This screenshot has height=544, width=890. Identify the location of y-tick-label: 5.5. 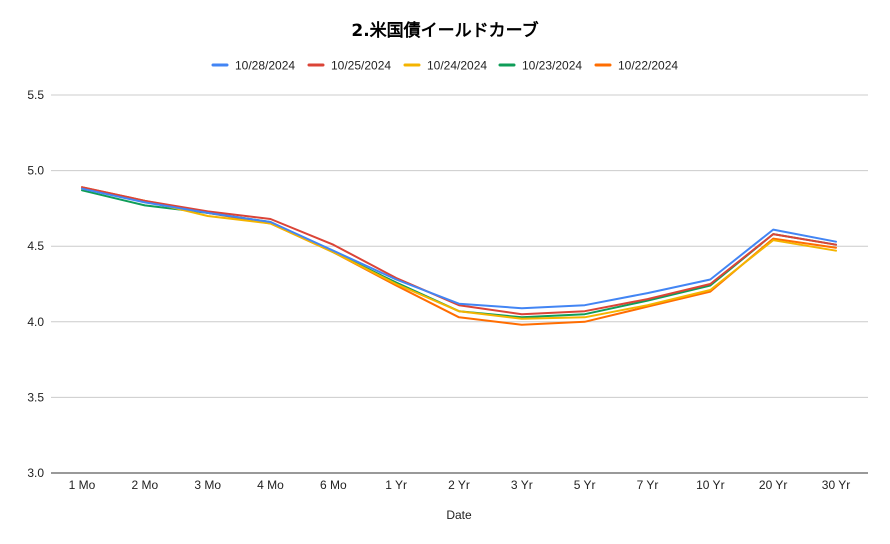
(35, 95).